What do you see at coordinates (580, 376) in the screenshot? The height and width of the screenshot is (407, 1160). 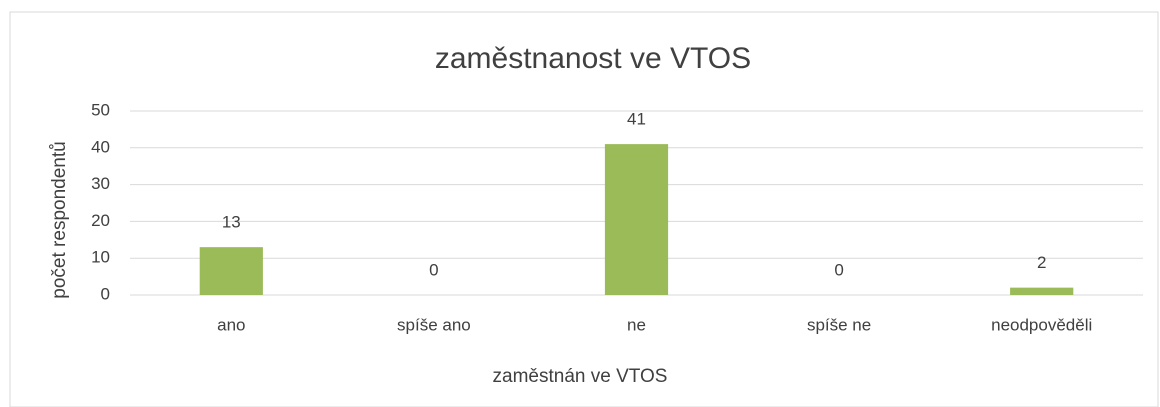 I see `x-axis-label: zaměstnán ve VTOS` at bounding box center [580, 376].